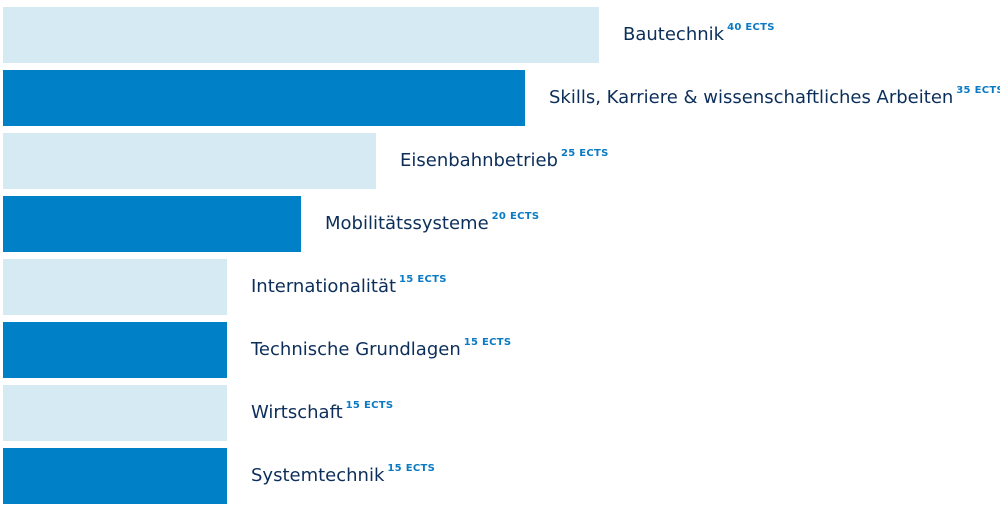  What do you see at coordinates (751, 27) in the screenshot?
I see `value-label: 40 ECTS` at bounding box center [751, 27].